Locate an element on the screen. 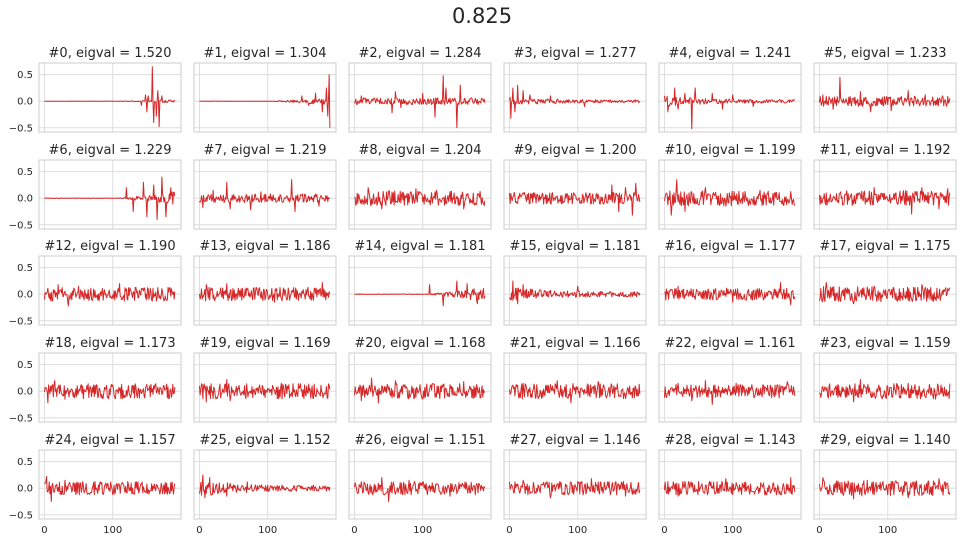  figure-suptitle: 0.825 is located at coordinates (482, 16).